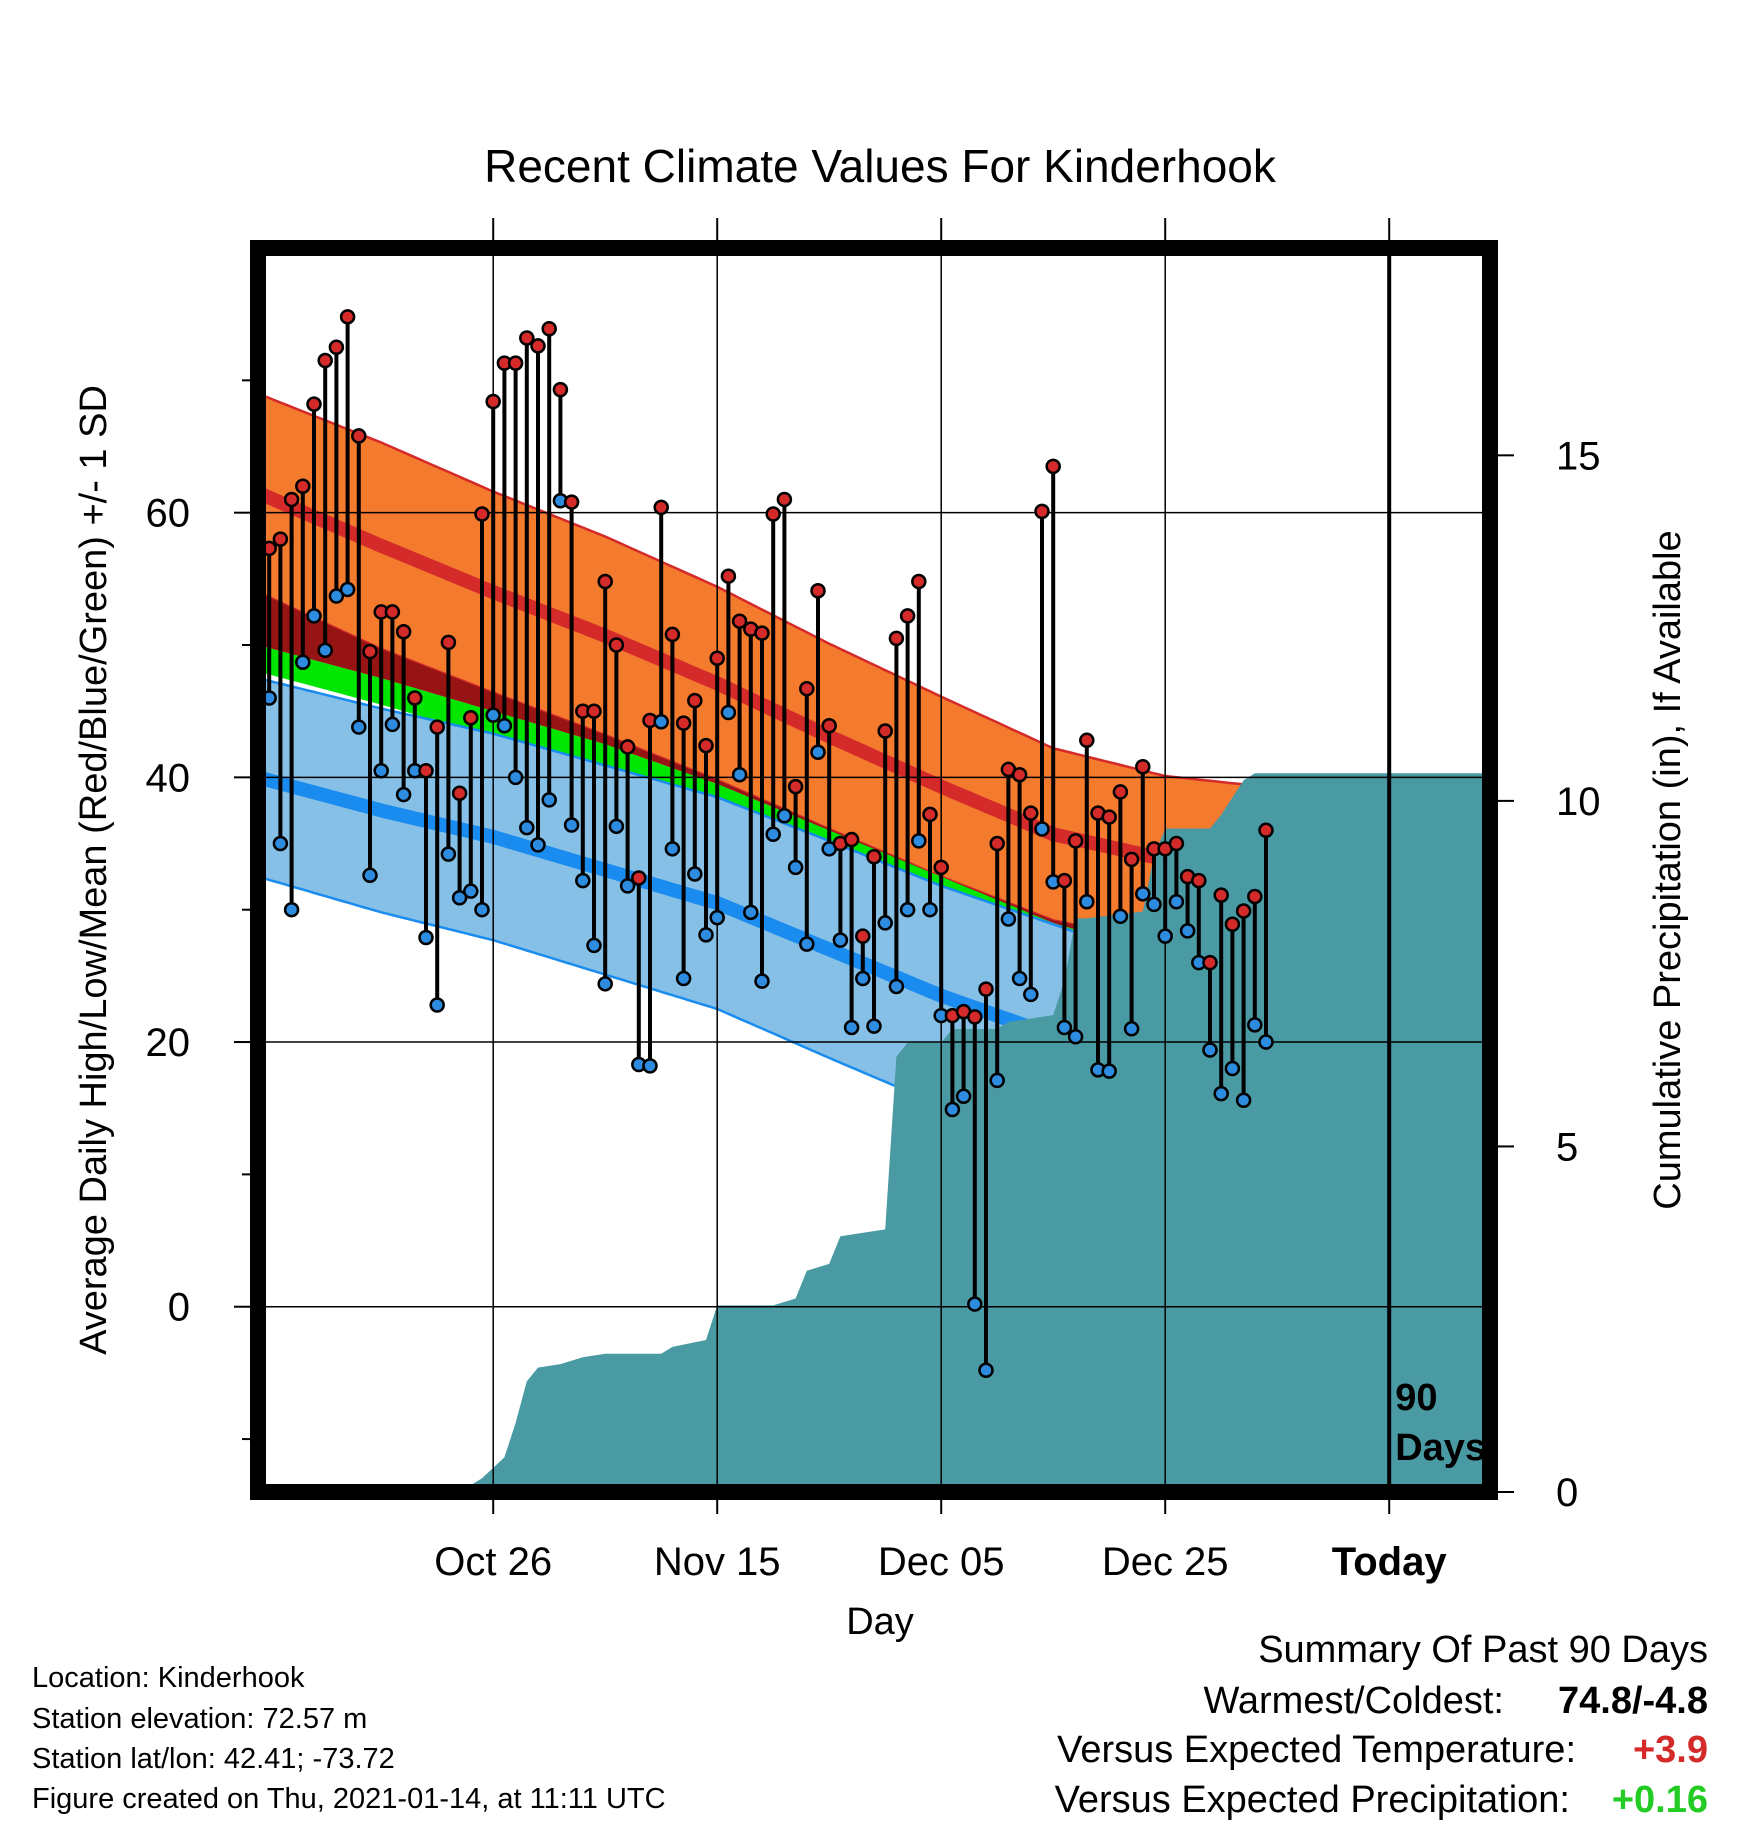 This screenshot has width=1748, height=1828. I want to click on summary-temp-label: Versus Expected Temperature:, so click(1316, 1750).